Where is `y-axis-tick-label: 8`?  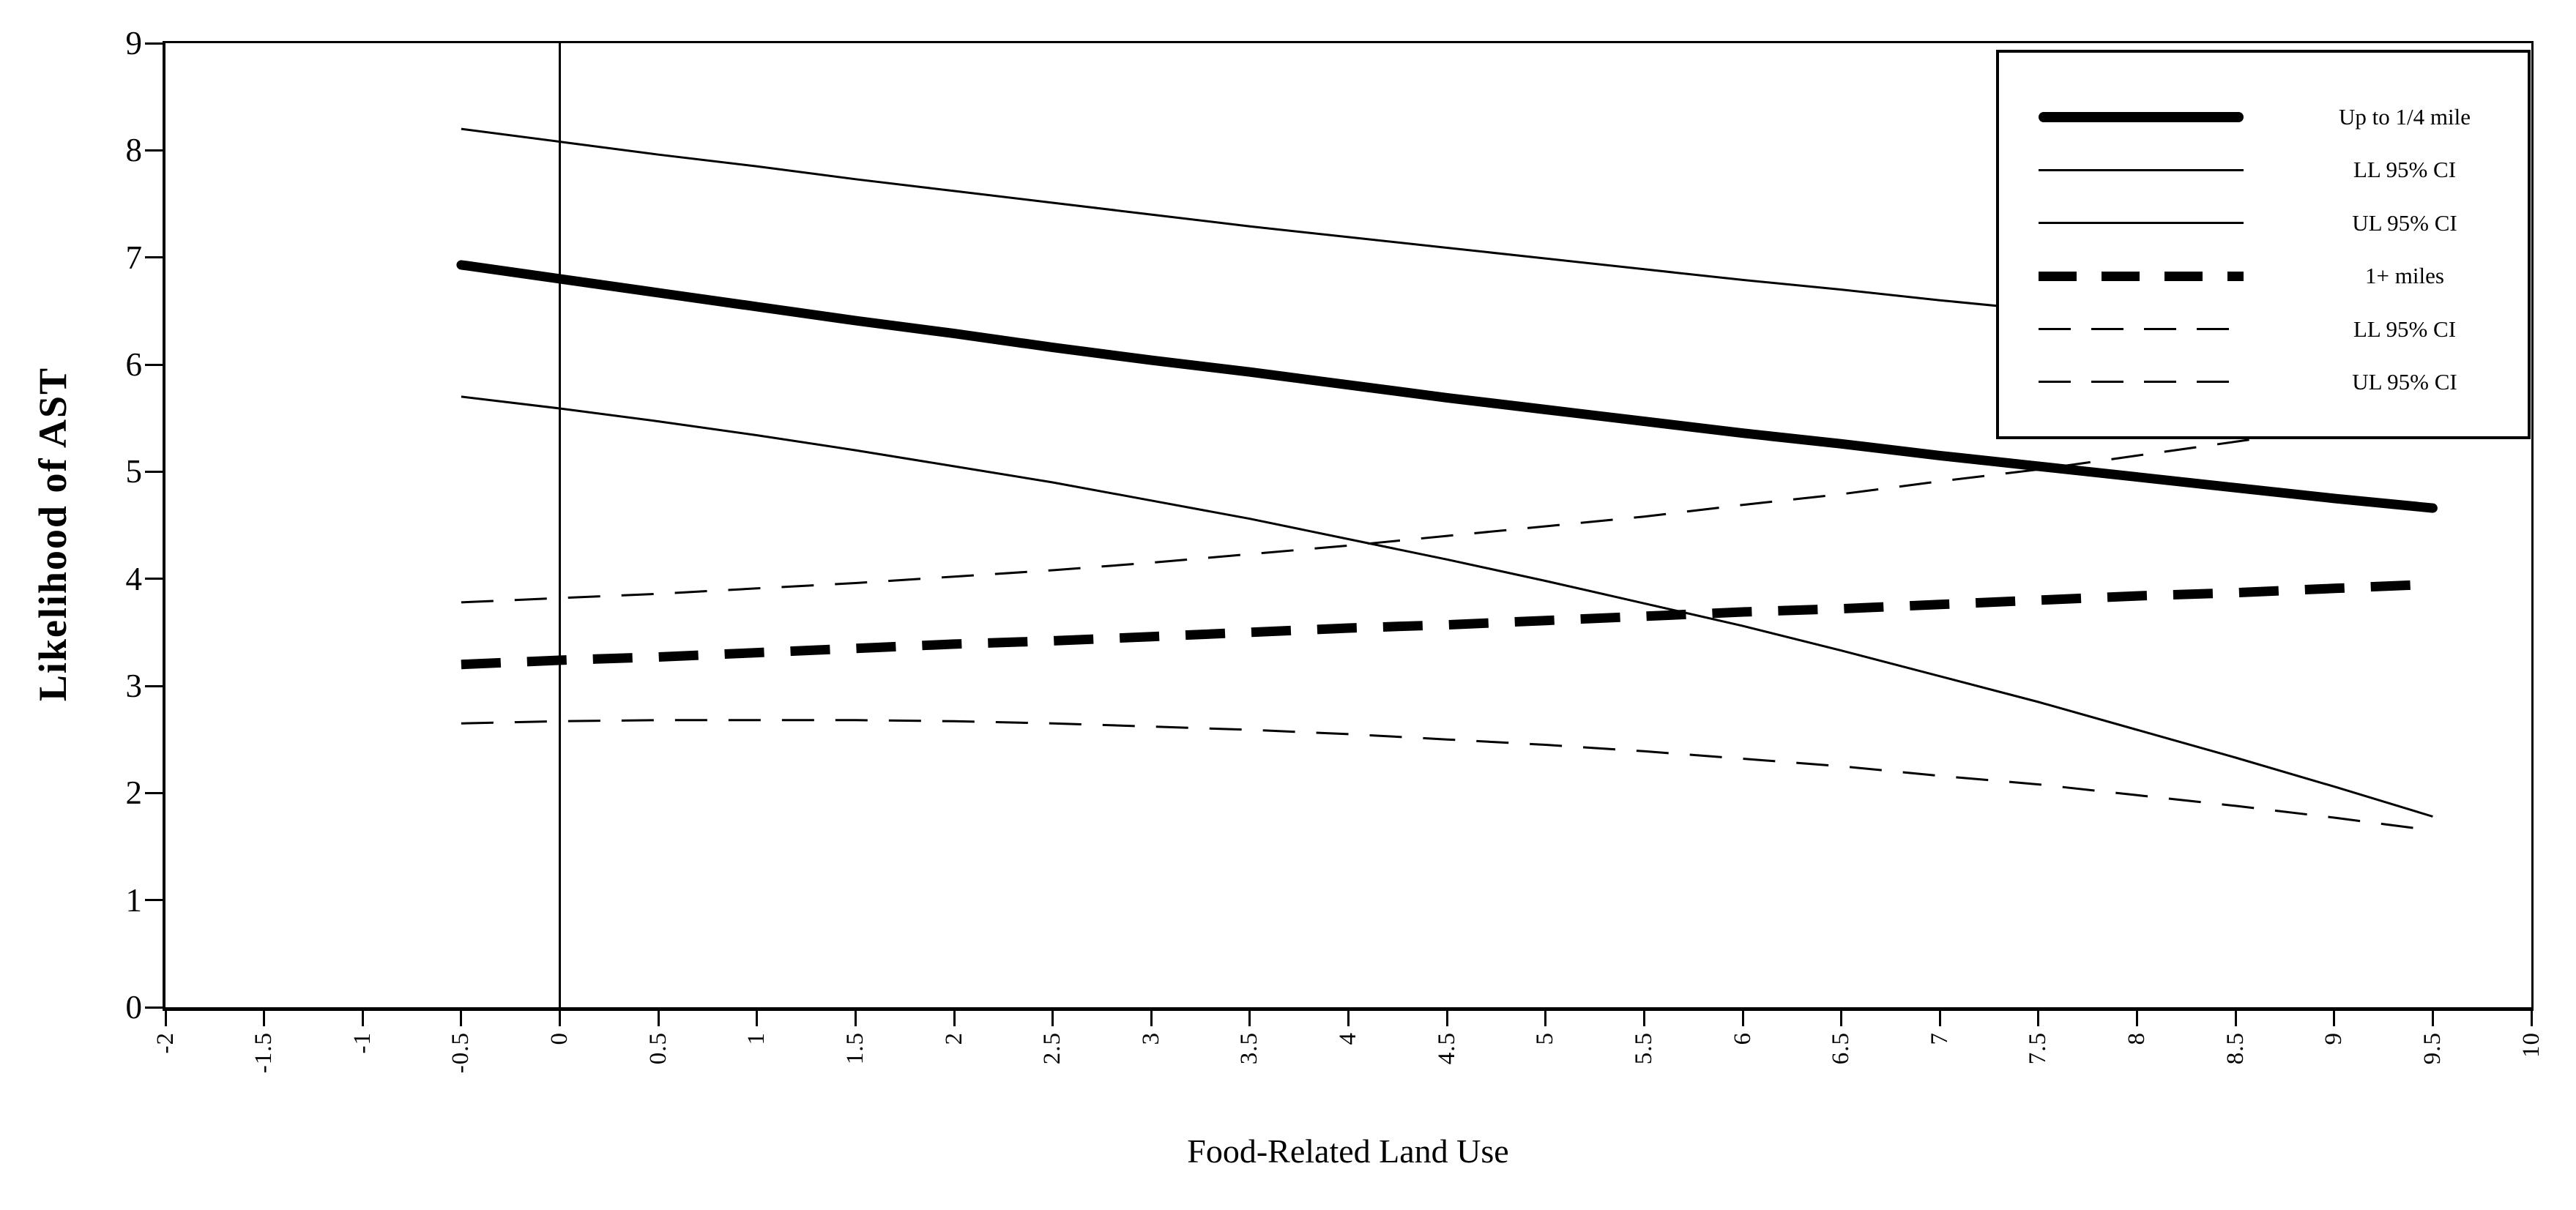 y-axis-tick-label: 8 is located at coordinates (134, 150).